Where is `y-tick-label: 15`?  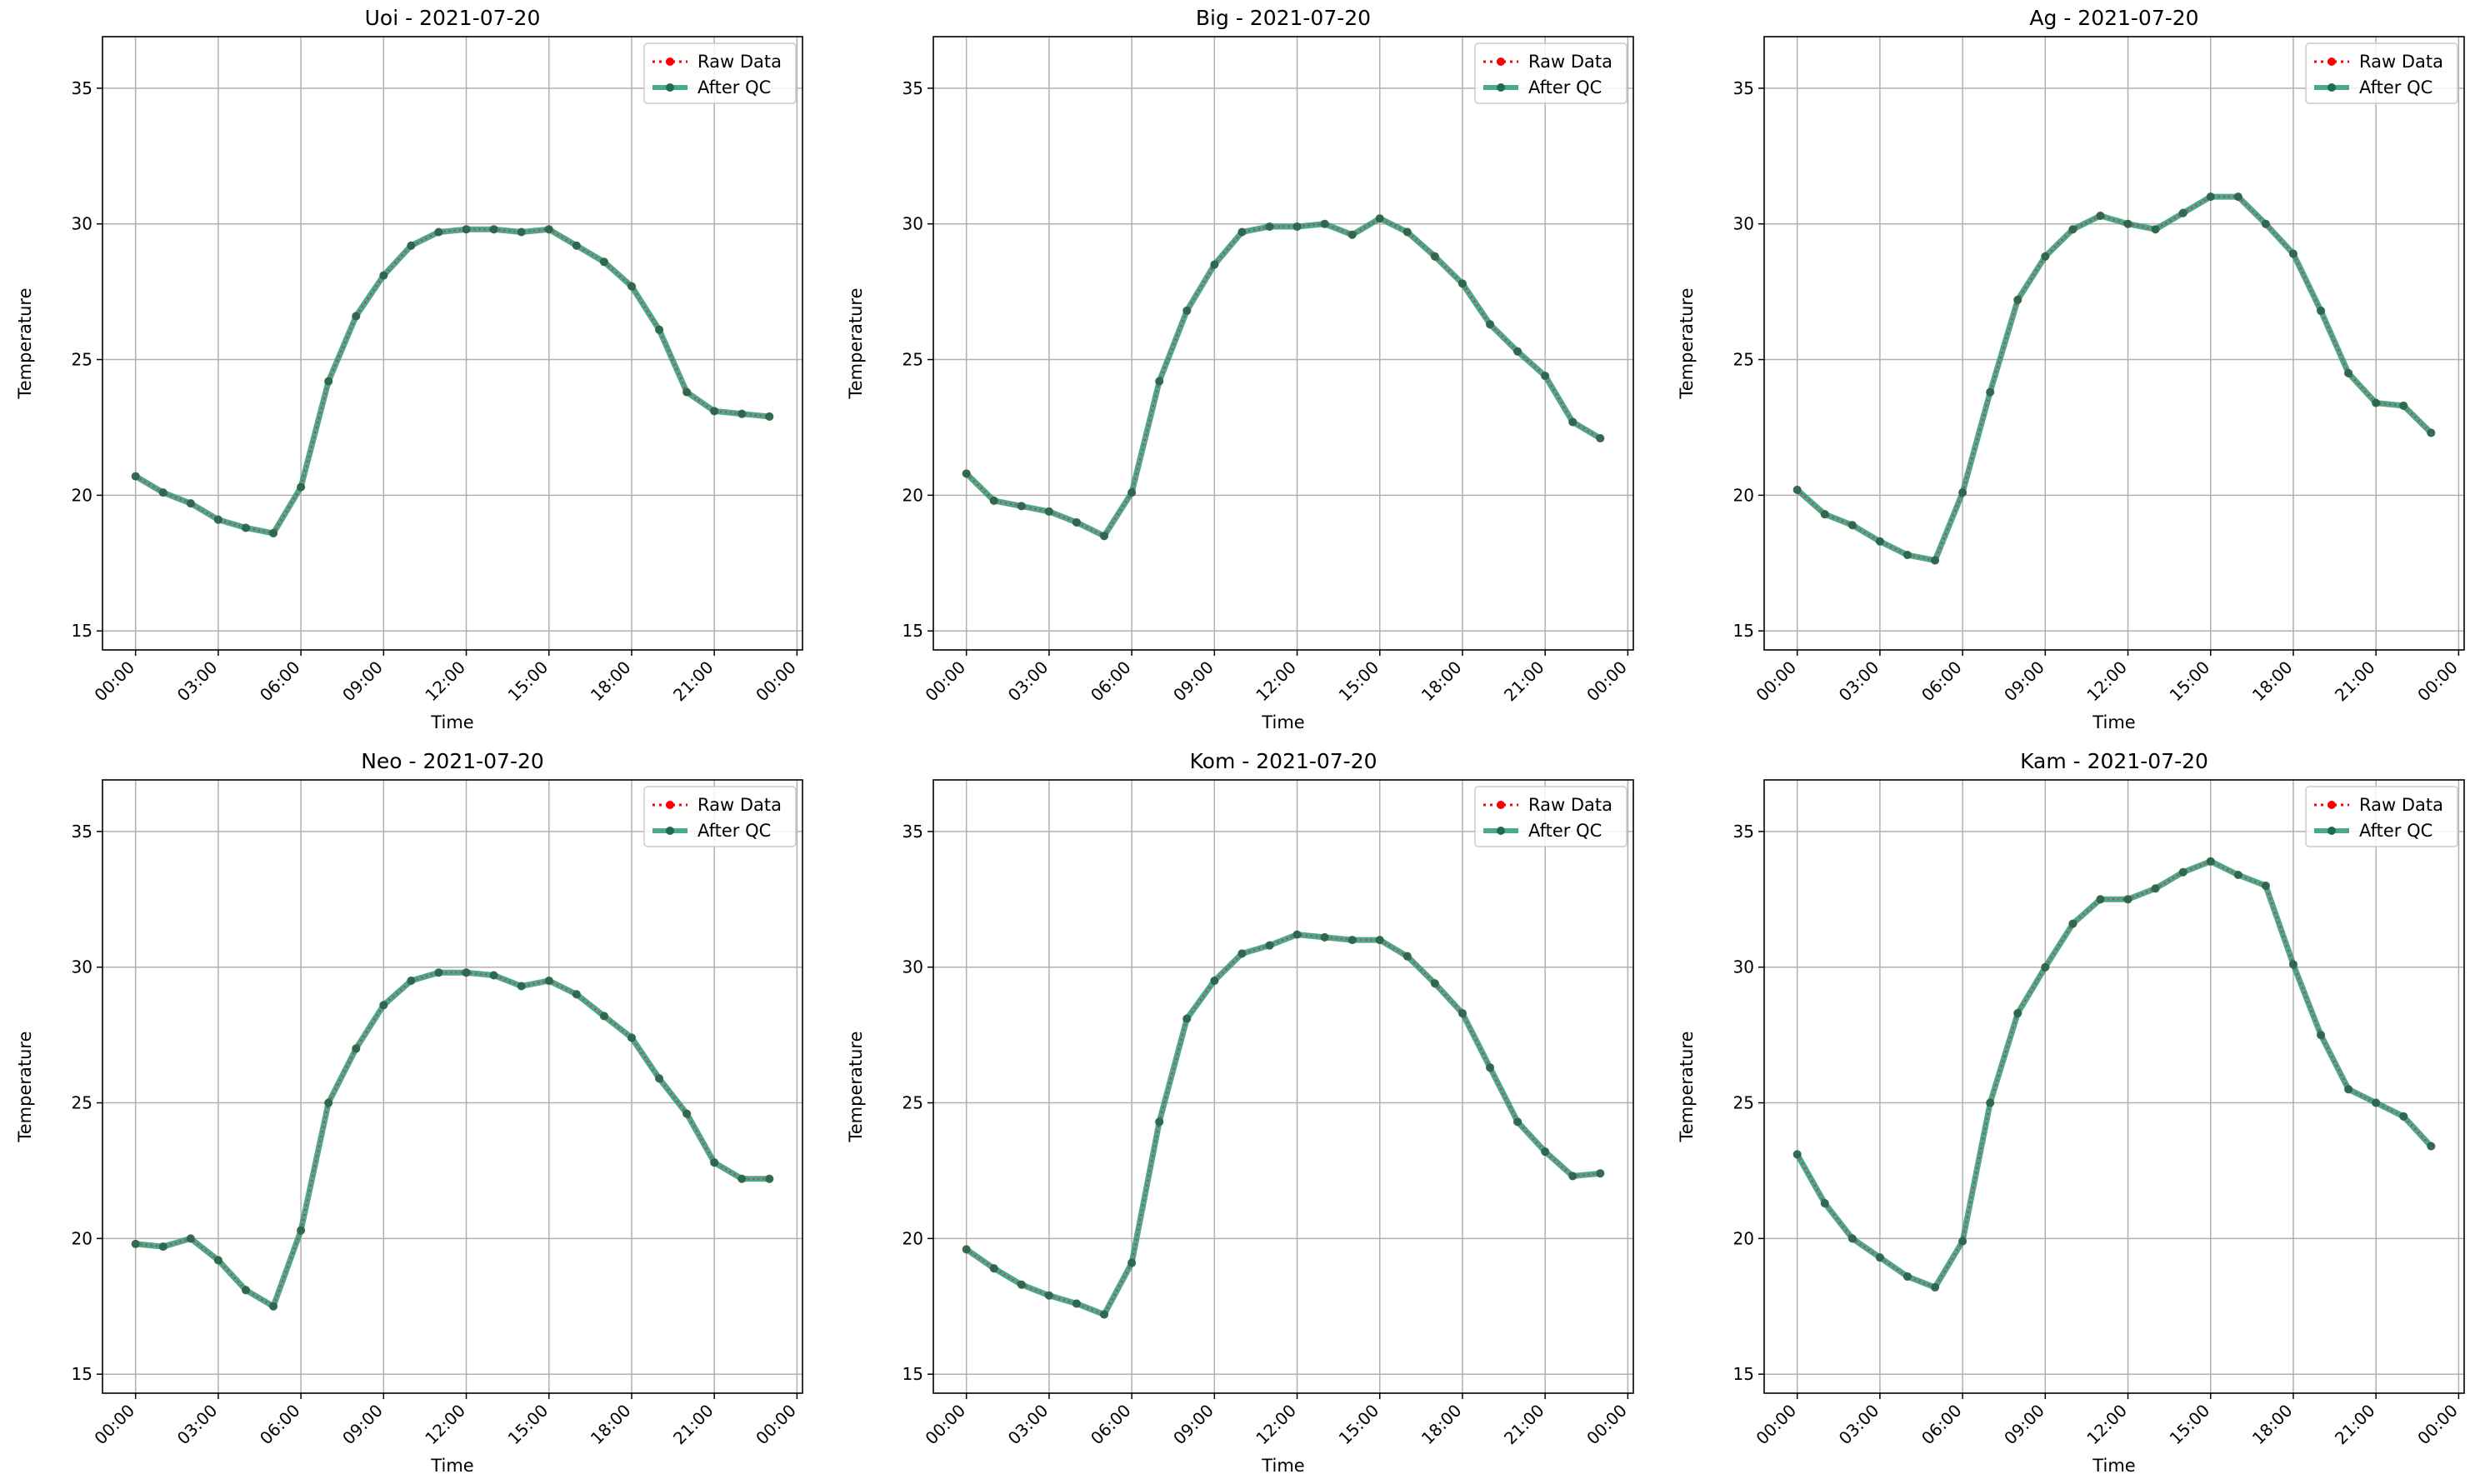 y-tick-label: 15 is located at coordinates (1743, 1374).